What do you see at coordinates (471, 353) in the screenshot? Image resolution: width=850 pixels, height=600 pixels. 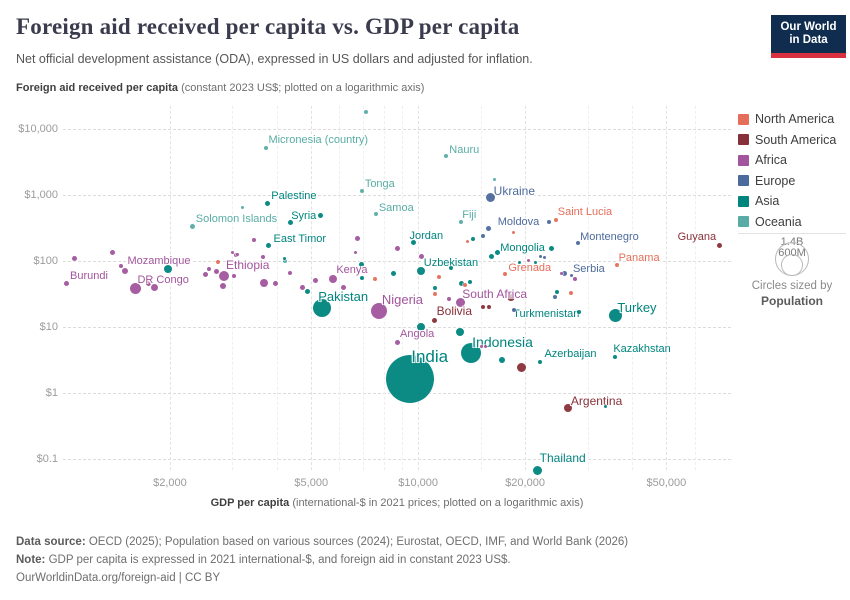 I see `data-point-indonesia` at bounding box center [471, 353].